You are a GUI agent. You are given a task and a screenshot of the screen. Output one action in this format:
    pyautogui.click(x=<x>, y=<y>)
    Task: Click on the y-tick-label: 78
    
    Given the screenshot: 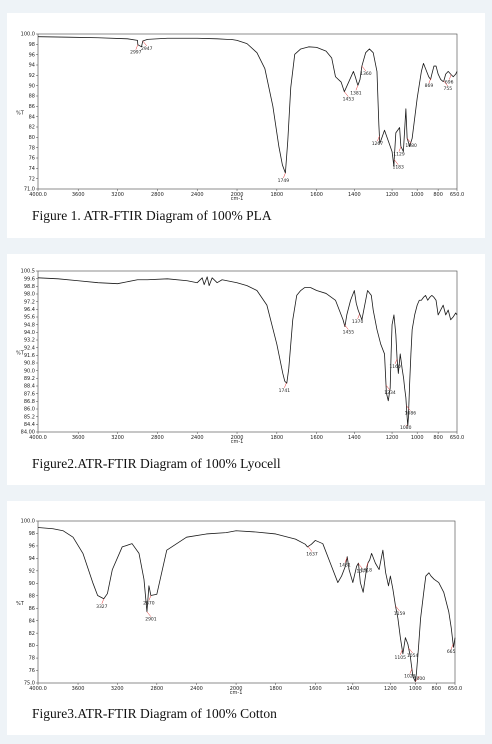 What is the action you would take?
    pyautogui.click(x=32, y=148)
    